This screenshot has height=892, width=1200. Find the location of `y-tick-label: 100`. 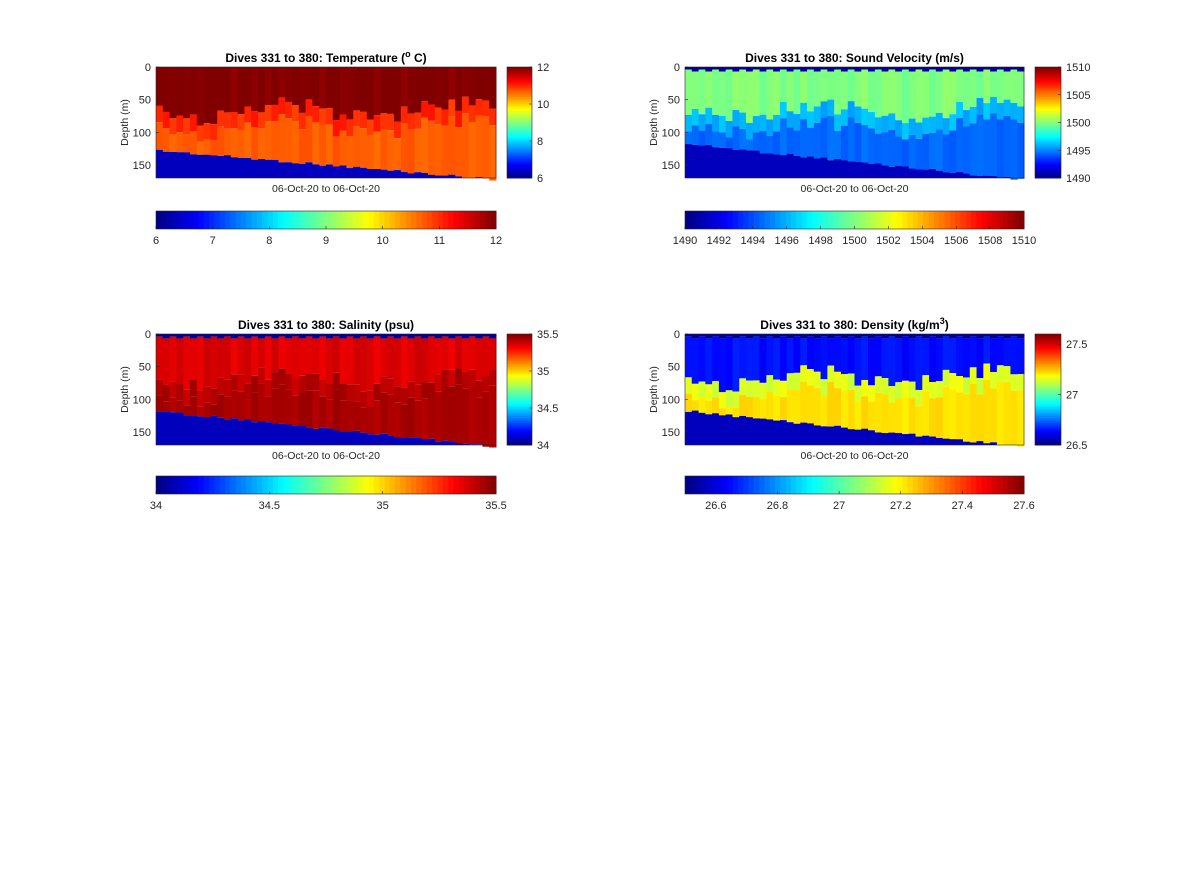

y-tick-label: 100 is located at coordinates (671, 133).